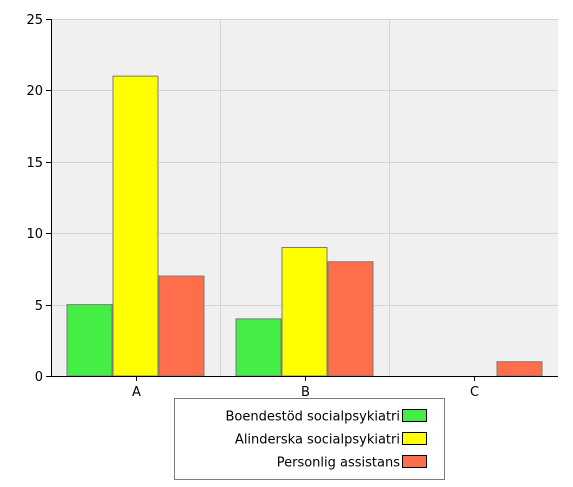 This screenshot has height=487, width=573. Describe the element at coordinates (338, 463) in the screenshot. I see `legend-label: Personlig assistans` at that location.